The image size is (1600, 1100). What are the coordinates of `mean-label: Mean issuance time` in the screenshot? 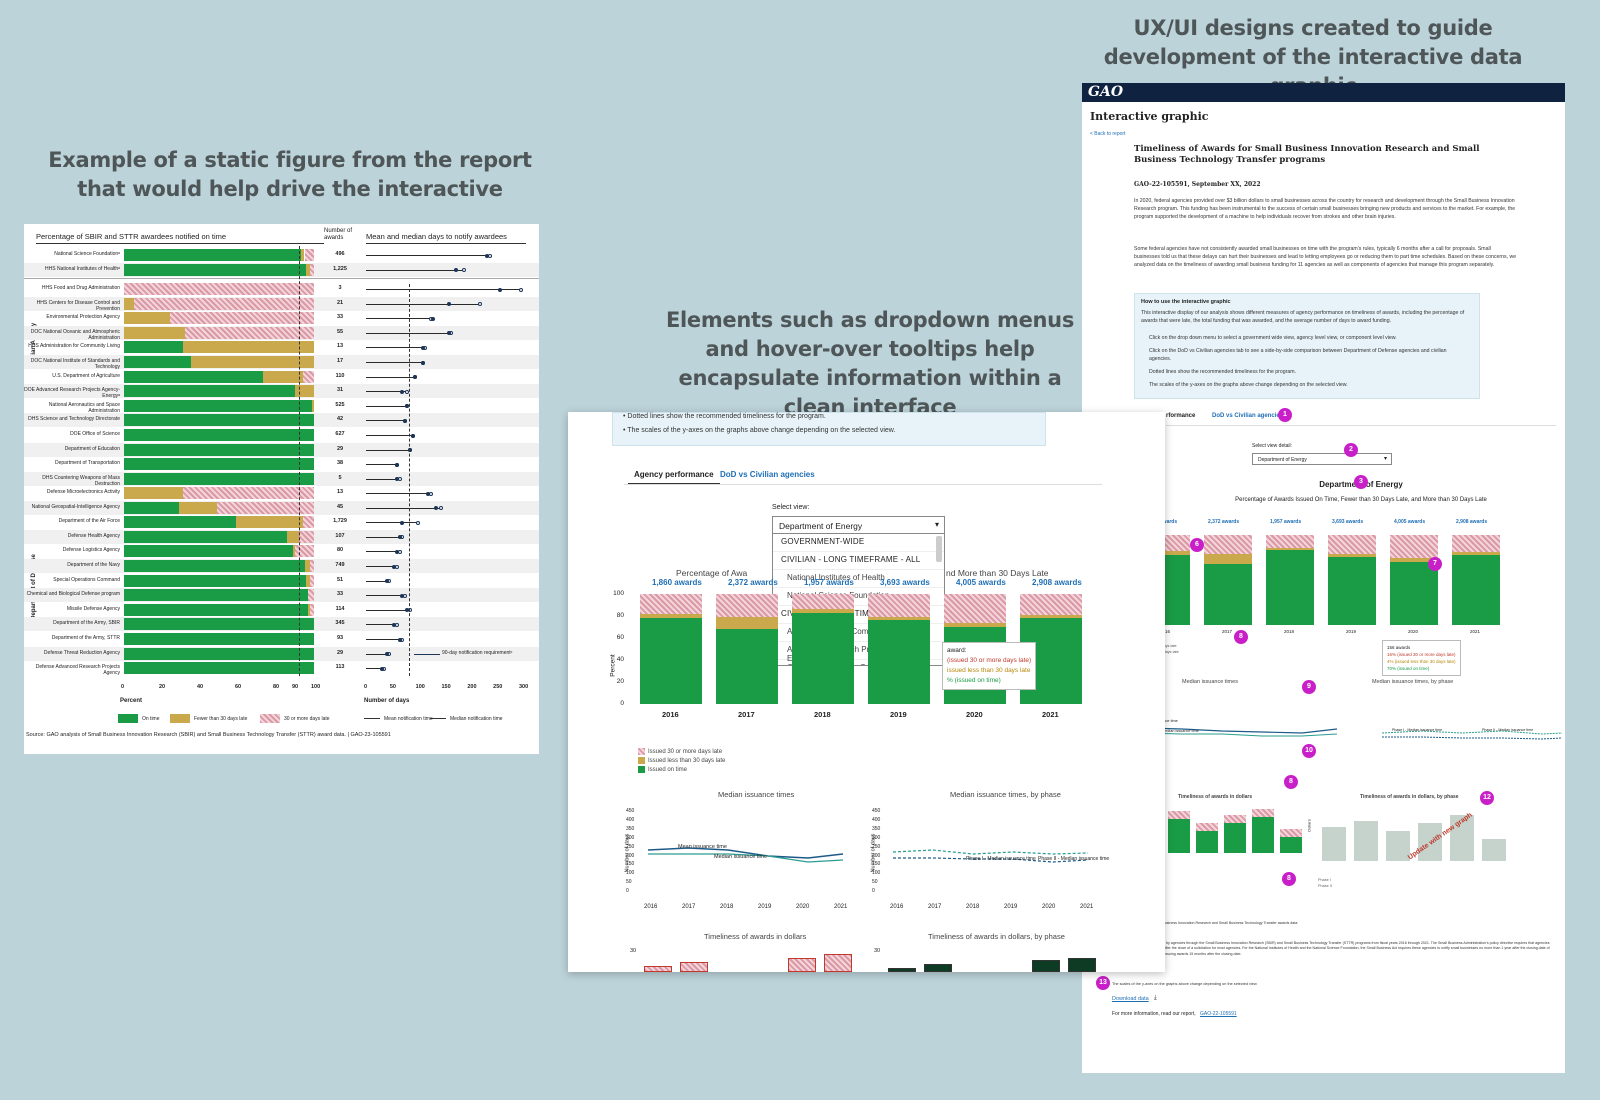 It's located at (702, 847).